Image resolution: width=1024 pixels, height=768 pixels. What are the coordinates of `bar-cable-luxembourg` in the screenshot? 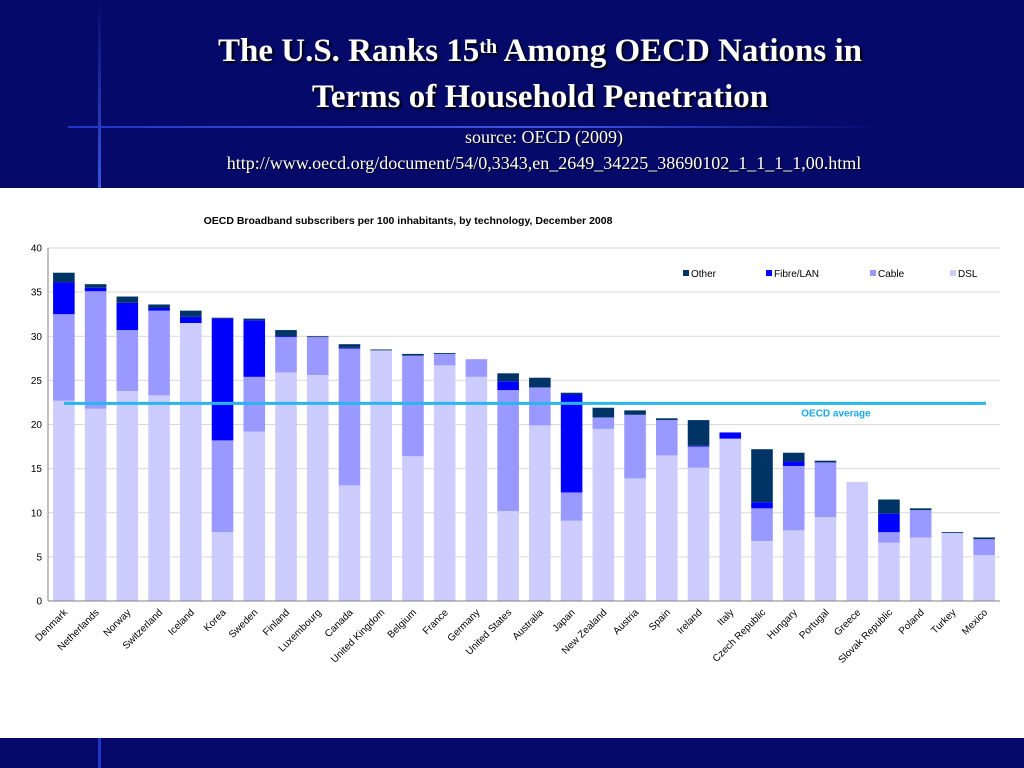 It's located at (317, 356).